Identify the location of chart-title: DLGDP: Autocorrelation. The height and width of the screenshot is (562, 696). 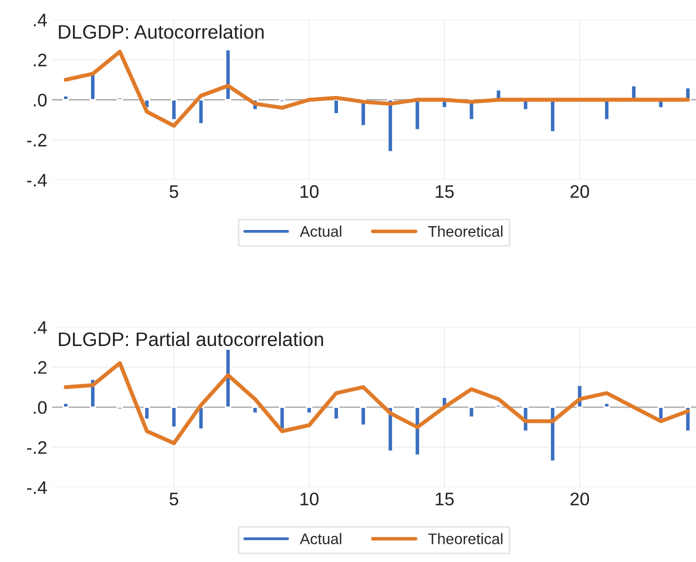
(161, 31).